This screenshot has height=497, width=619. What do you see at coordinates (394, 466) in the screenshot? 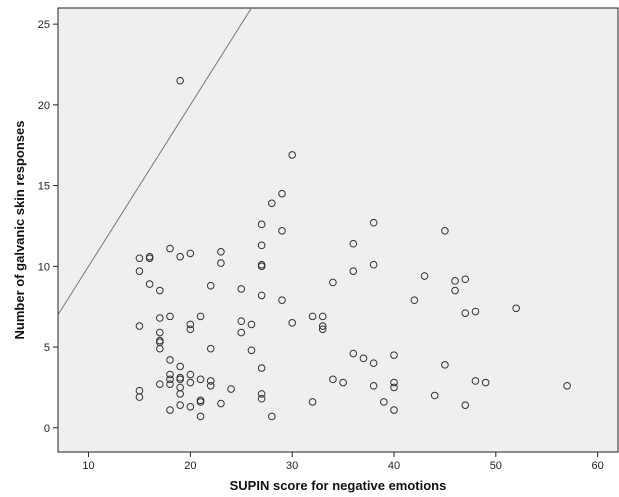
I see `x-tick-label: 40` at bounding box center [394, 466].